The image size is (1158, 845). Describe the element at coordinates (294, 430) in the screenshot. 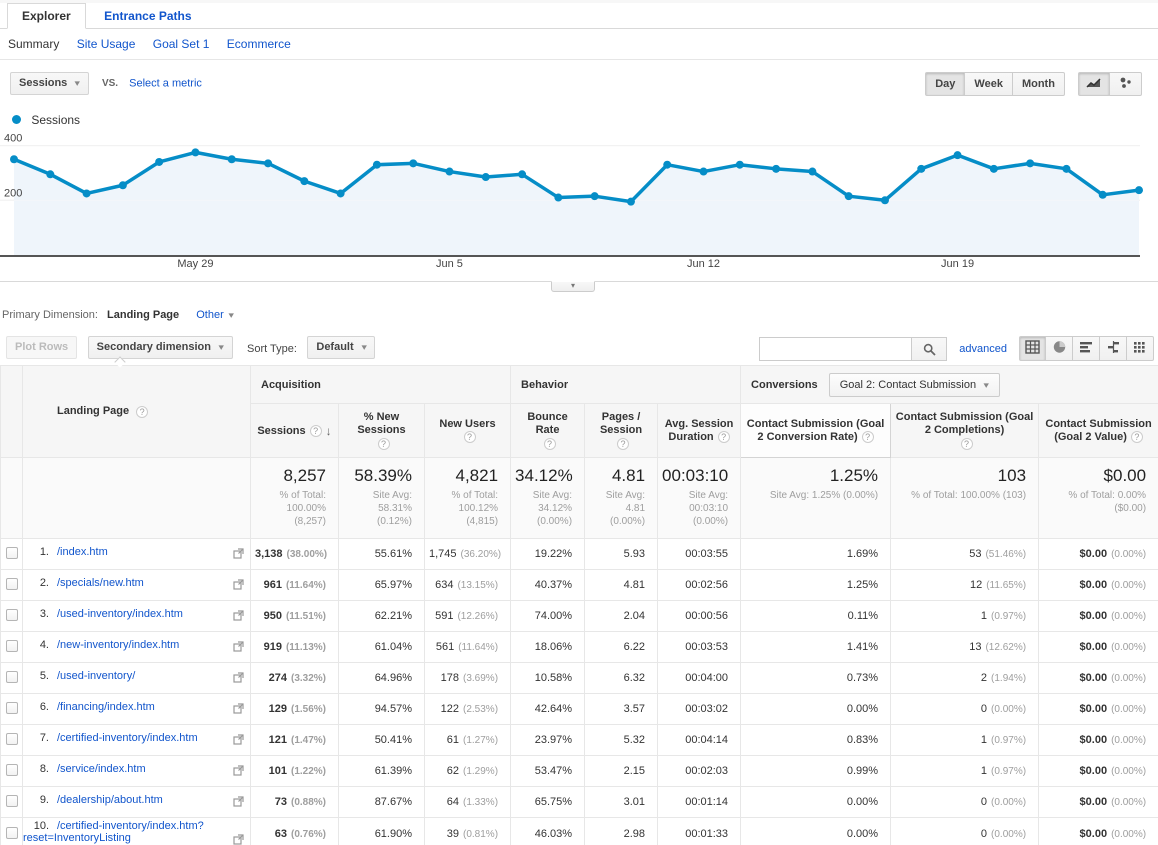

I see `column-header-sessions: Sessions? ↓` at that location.